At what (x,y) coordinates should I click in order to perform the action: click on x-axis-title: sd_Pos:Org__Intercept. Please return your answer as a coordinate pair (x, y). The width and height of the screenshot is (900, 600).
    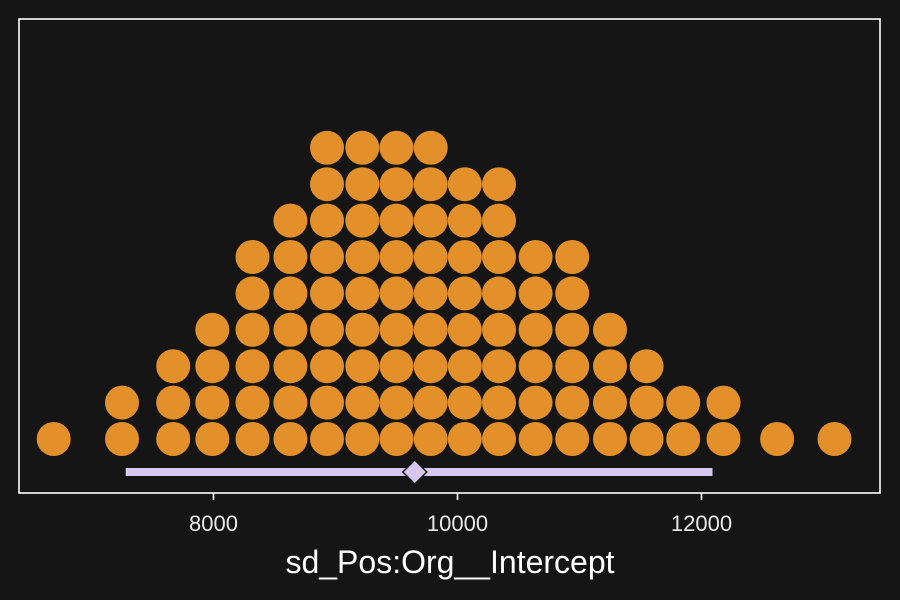
    Looking at the image, I should click on (449, 562).